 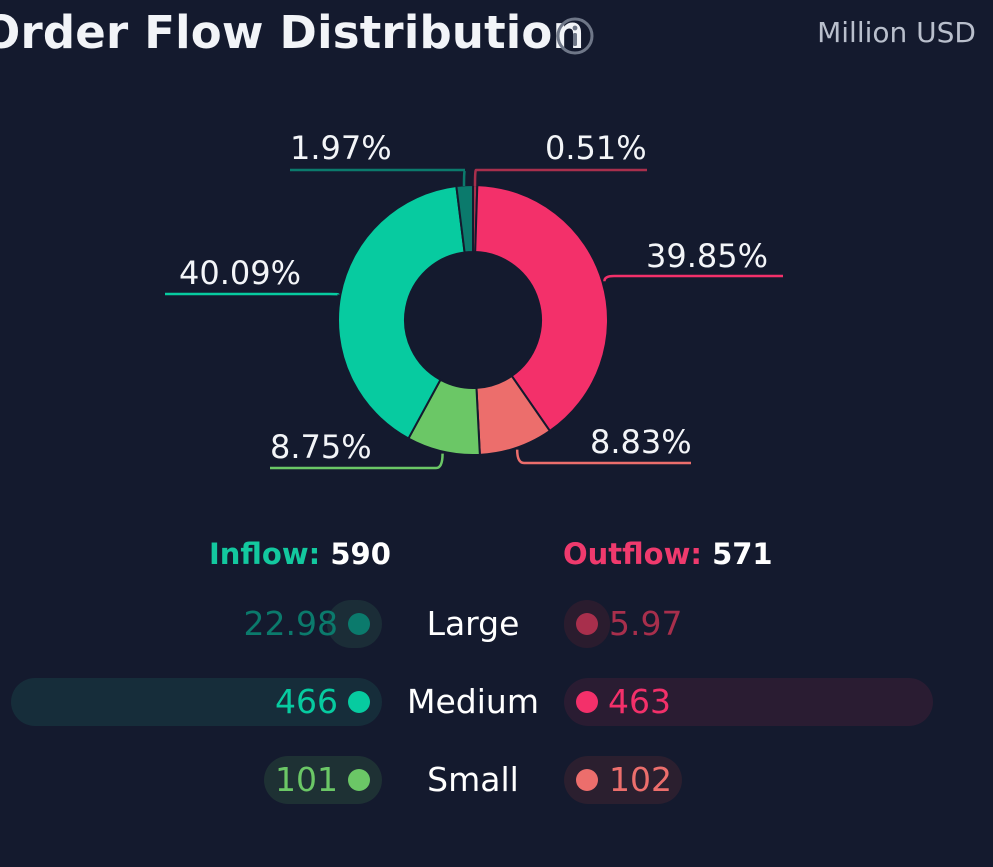 I want to click on outflow-large-dot, so click(x=587, y=624).